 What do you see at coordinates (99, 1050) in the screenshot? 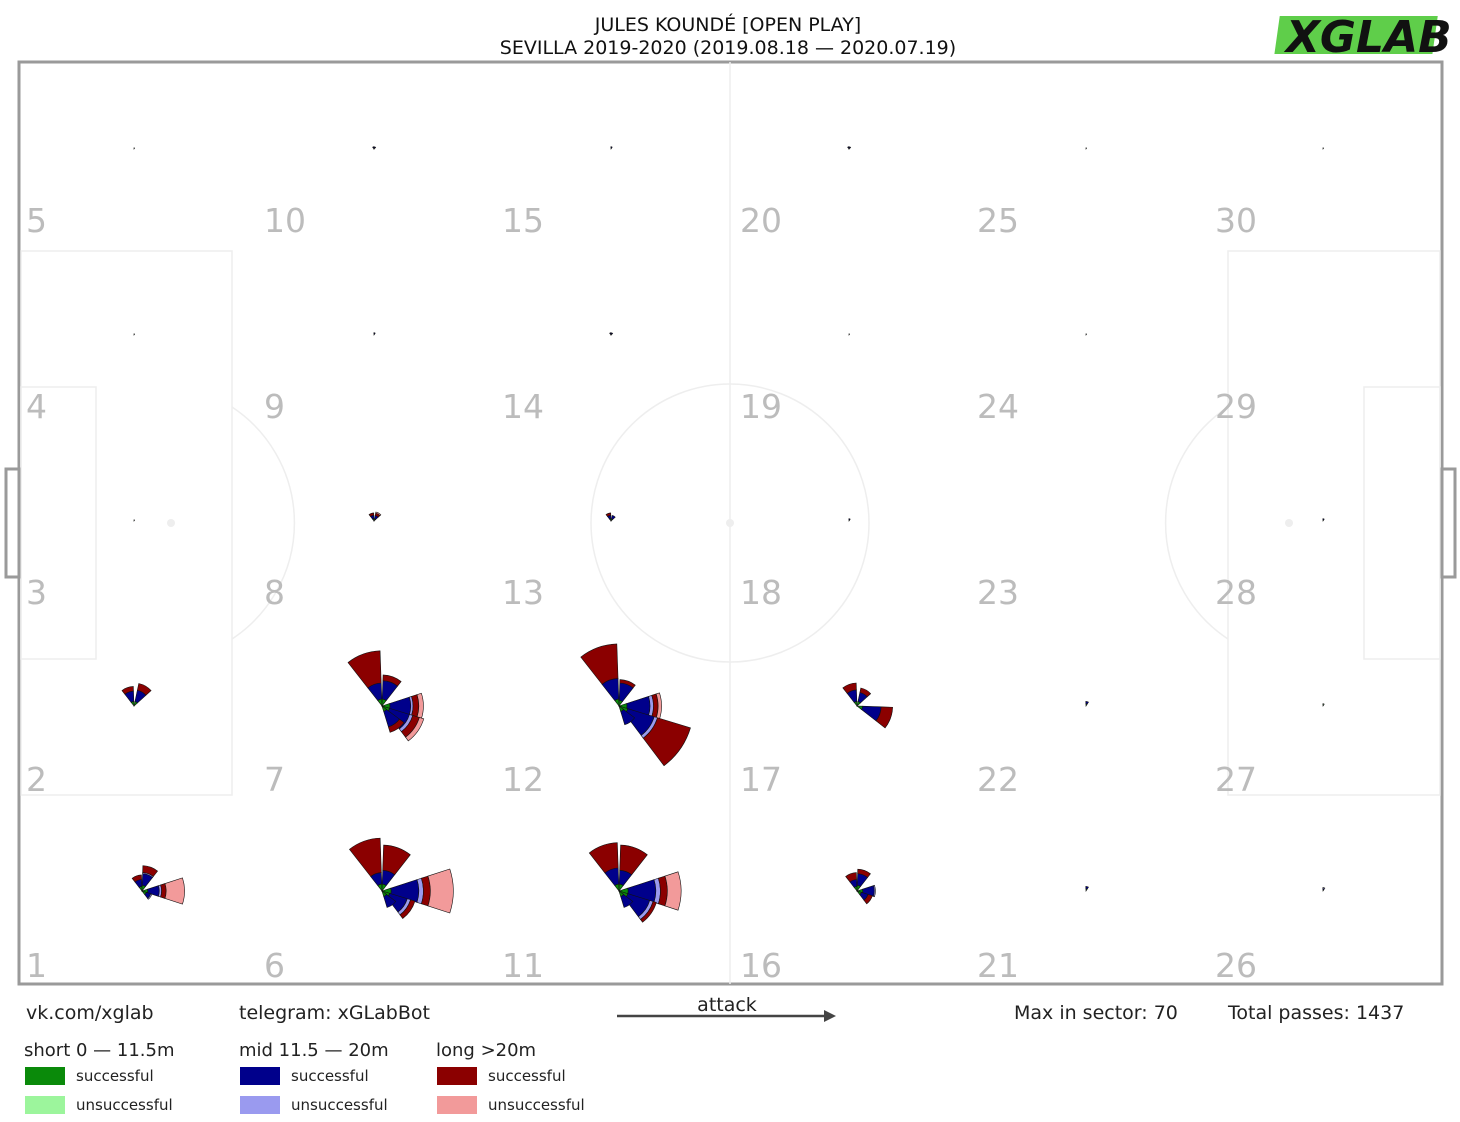
I see `legend-group-title-0: short 0 — 11.5m` at bounding box center [99, 1050].